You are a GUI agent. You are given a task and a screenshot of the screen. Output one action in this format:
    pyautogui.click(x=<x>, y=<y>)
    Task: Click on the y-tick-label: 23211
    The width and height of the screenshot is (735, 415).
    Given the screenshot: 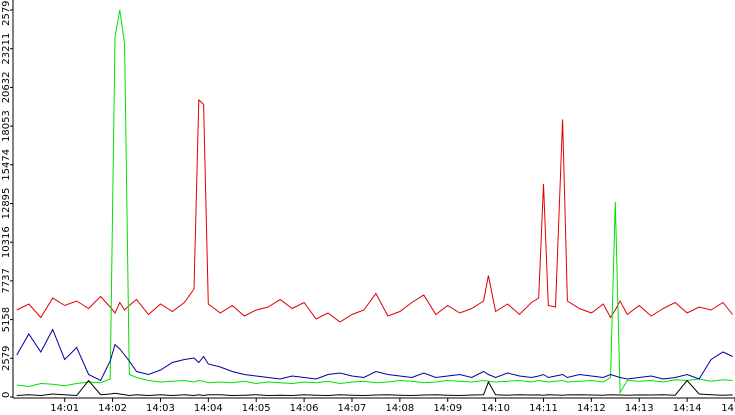 What is the action you would take?
    pyautogui.click(x=6, y=49)
    